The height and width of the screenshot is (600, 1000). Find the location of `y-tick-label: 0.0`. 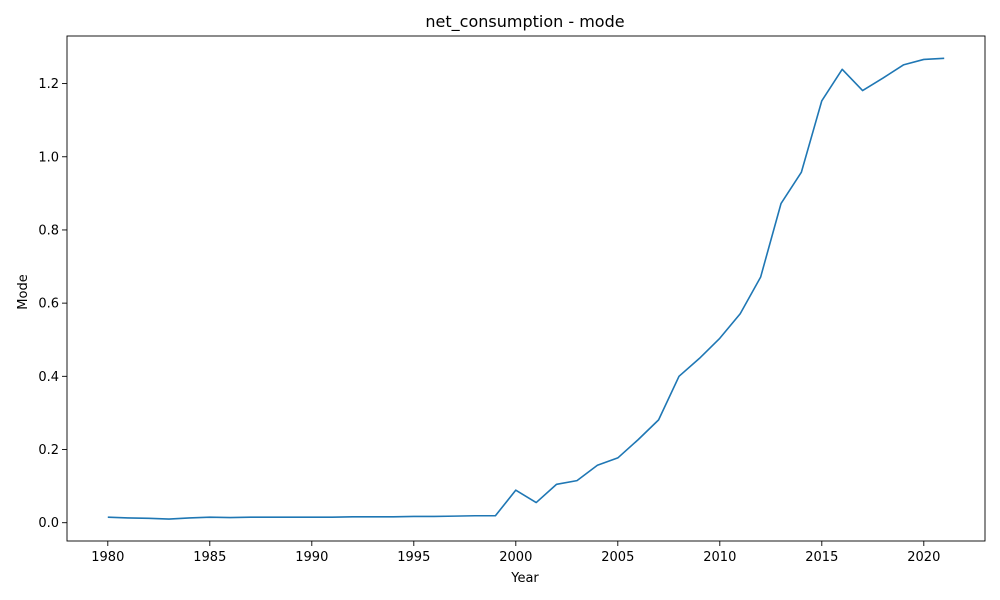

y-tick-label: 0.0 is located at coordinates (48, 523).